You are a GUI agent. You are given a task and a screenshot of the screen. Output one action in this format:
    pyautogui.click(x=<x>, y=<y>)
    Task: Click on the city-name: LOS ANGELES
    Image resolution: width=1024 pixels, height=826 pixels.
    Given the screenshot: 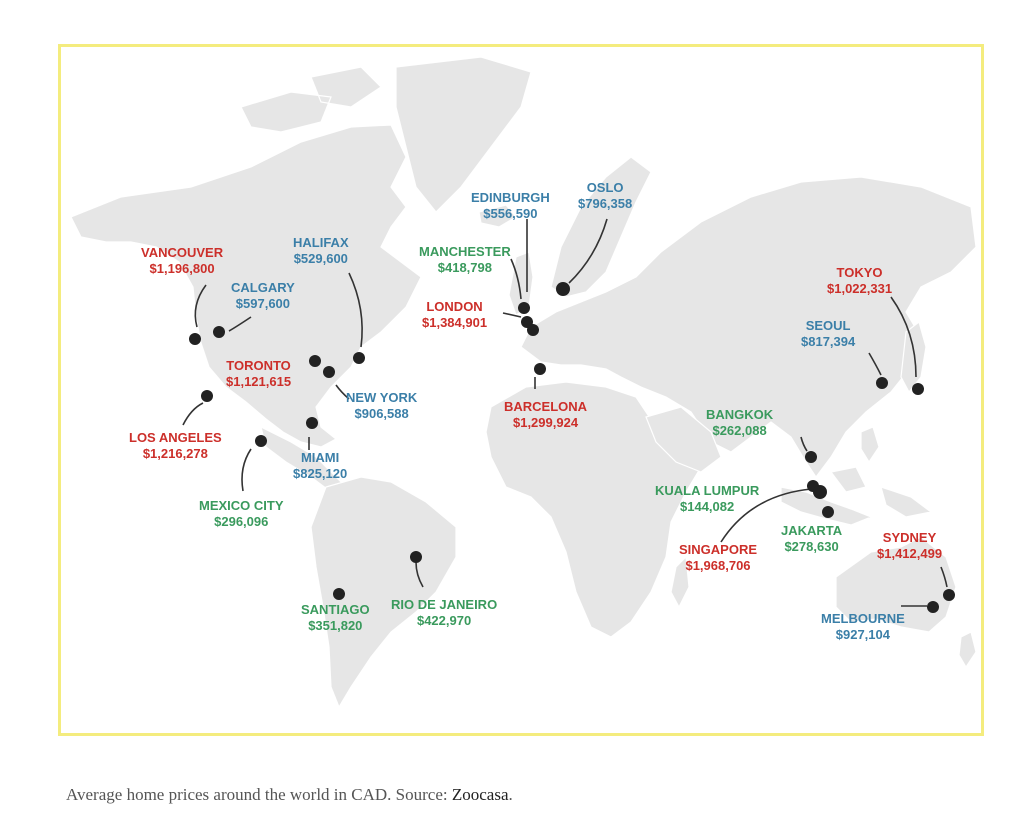 What is the action you would take?
    pyautogui.click(x=175, y=437)
    